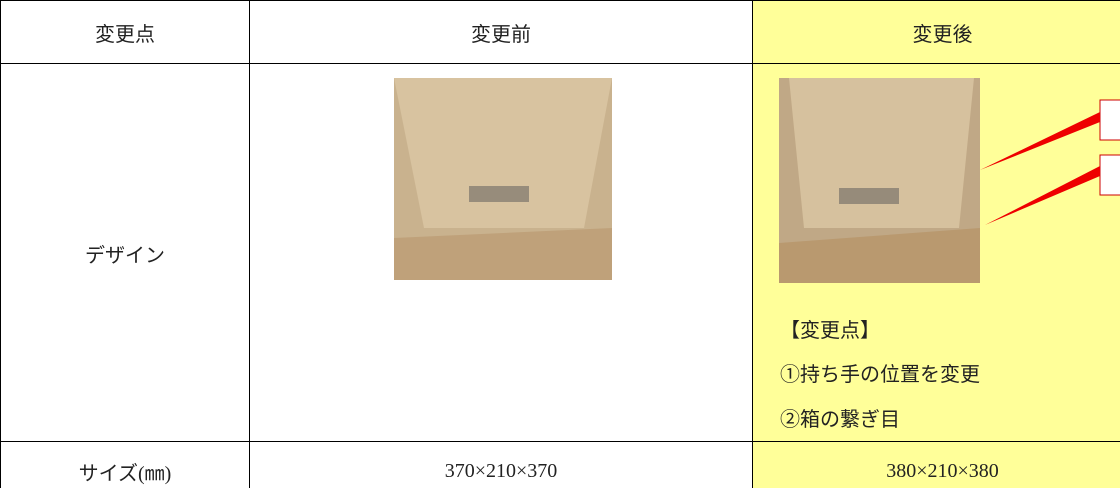 Image resolution: width=1120 pixels, height=488 pixels. What do you see at coordinates (880, 375) in the screenshot?
I see `note-text: ①持ち手の位置を変更` at bounding box center [880, 375].